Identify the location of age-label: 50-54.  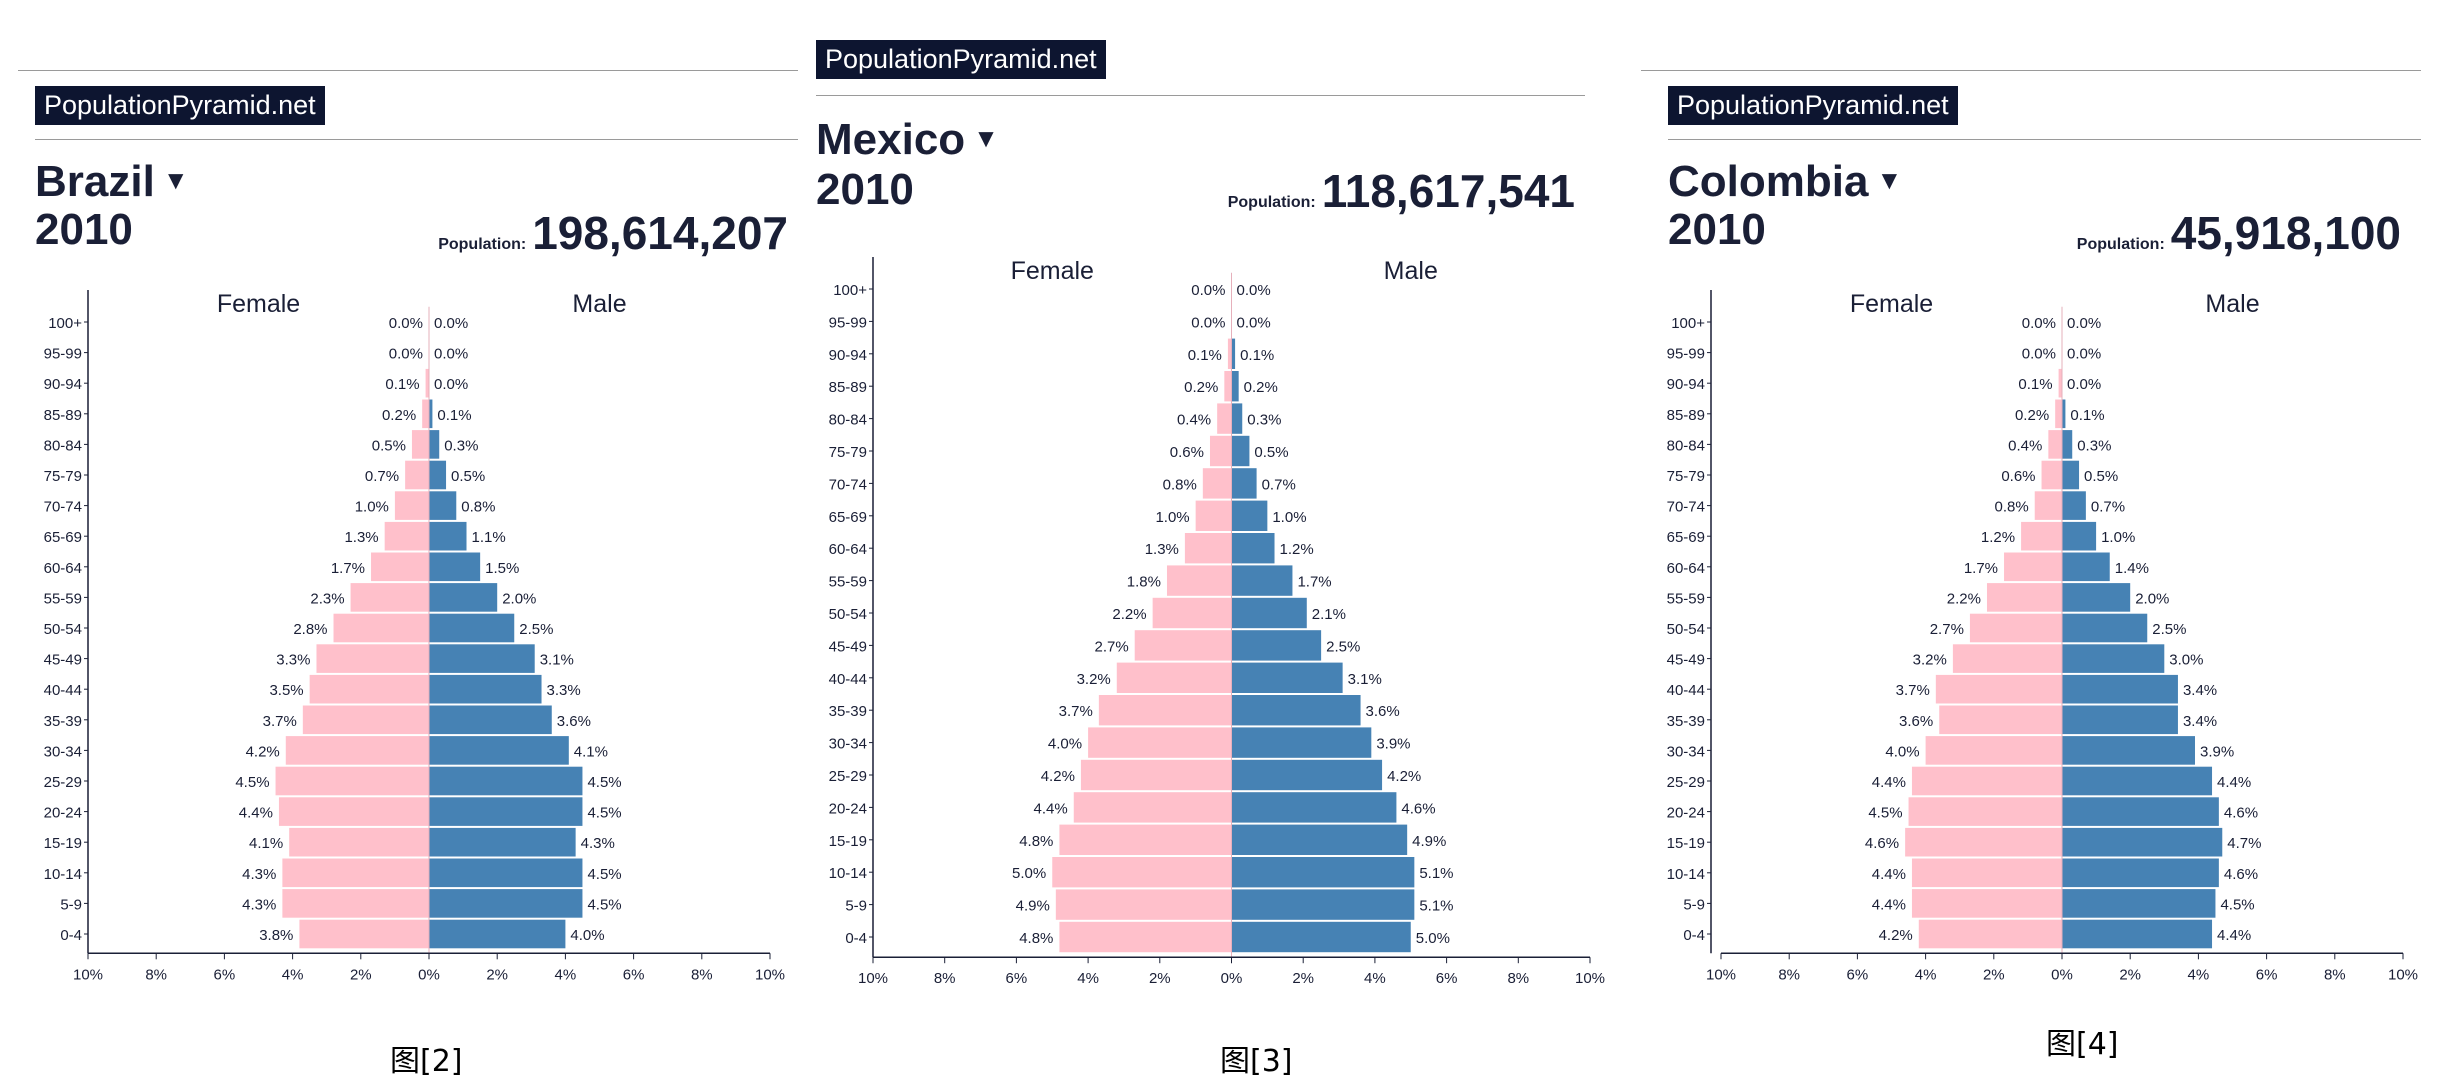
(848, 614).